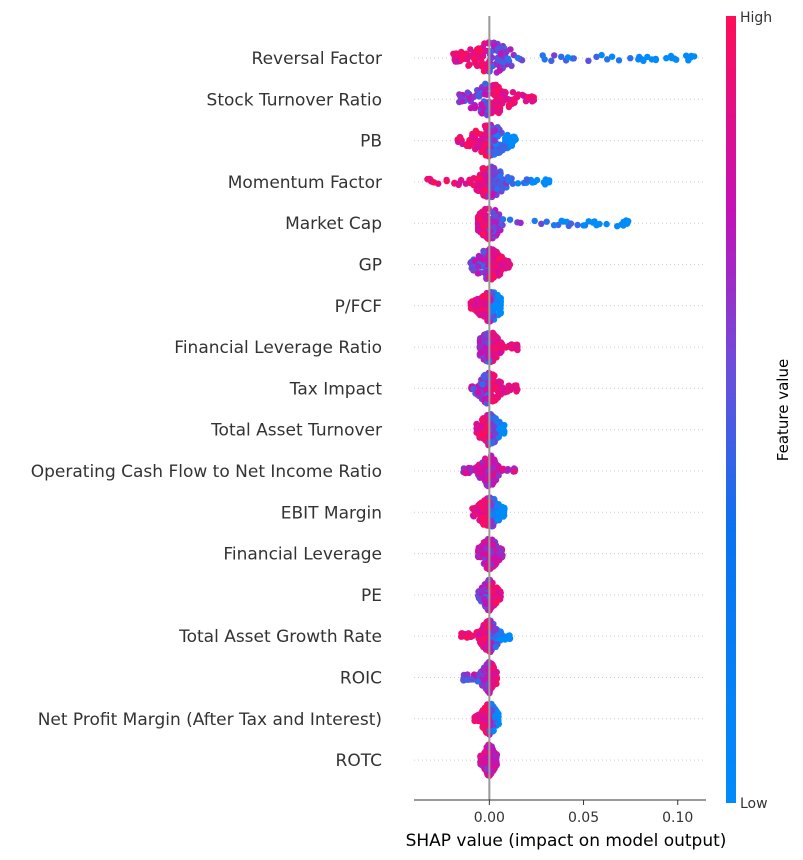 The height and width of the screenshot is (860, 803). Describe the element at coordinates (677, 818) in the screenshot. I see `x-tick-label: 0.10` at that location.